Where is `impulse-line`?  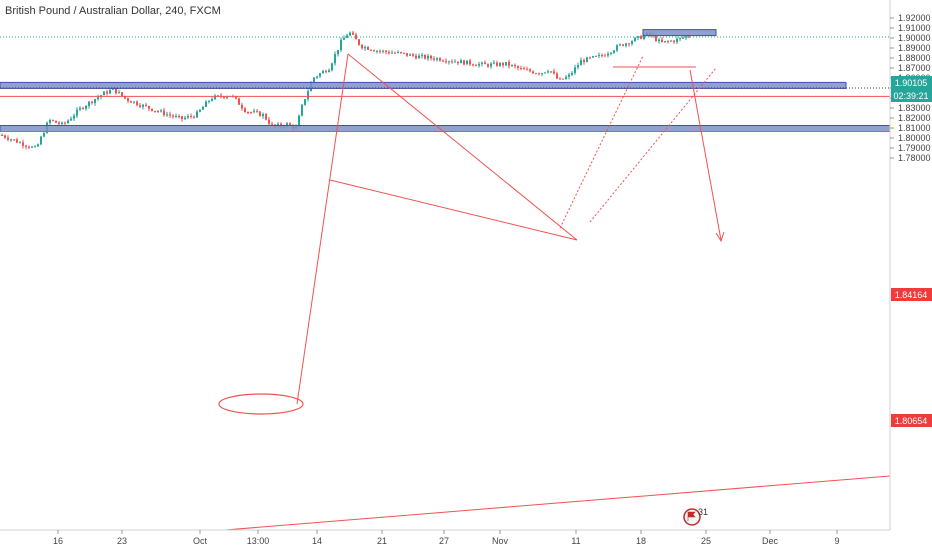 impulse-line is located at coordinates (322, 229).